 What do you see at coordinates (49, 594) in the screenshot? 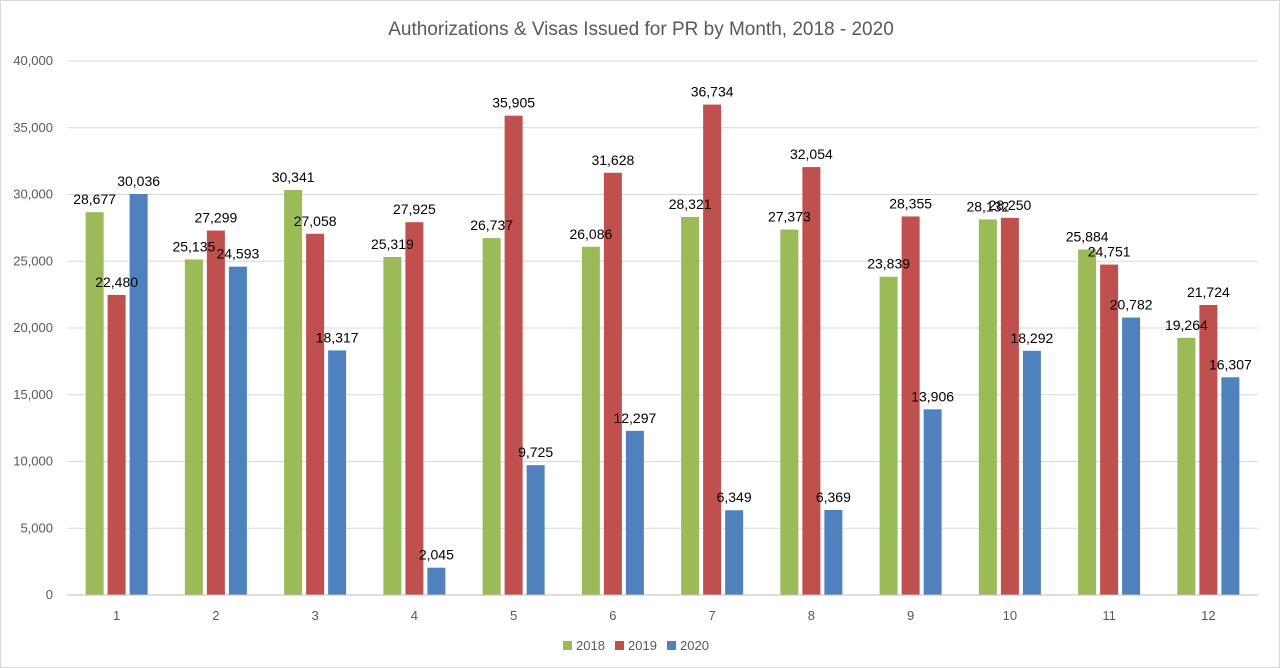
I see `y-tick-label: 0` at bounding box center [49, 594].